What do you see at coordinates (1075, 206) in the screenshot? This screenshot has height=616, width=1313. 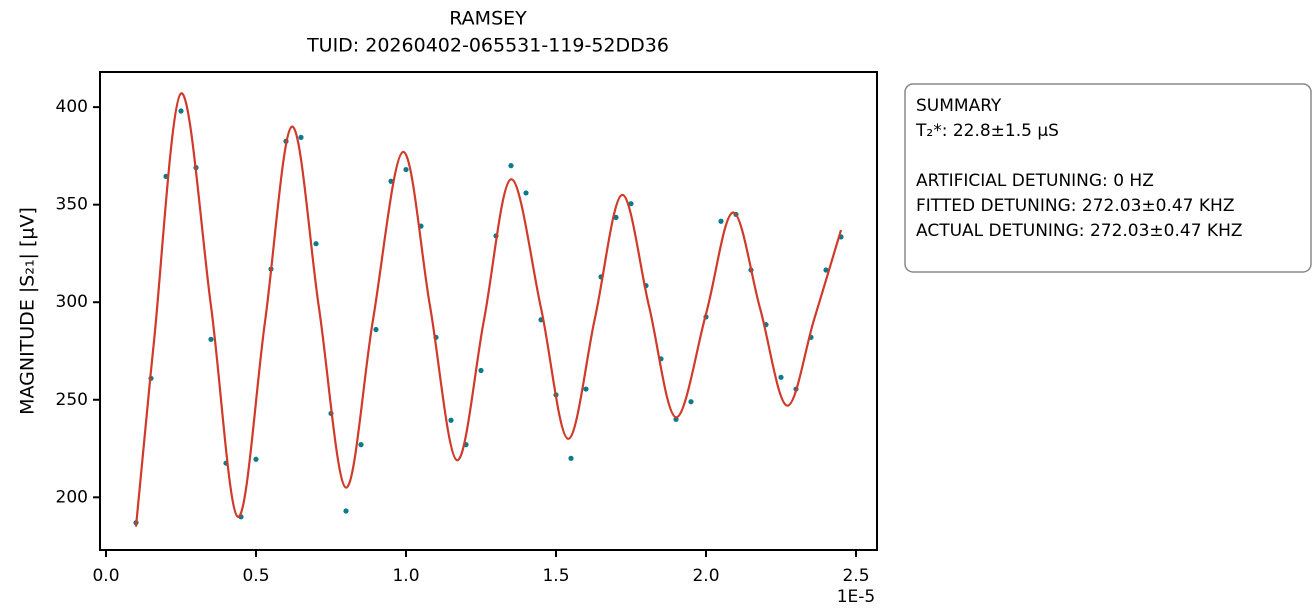 I see `summary-line: FITTED DETUNING: 272.03±0.47 KHZ` at bounding box center [1075, 206].